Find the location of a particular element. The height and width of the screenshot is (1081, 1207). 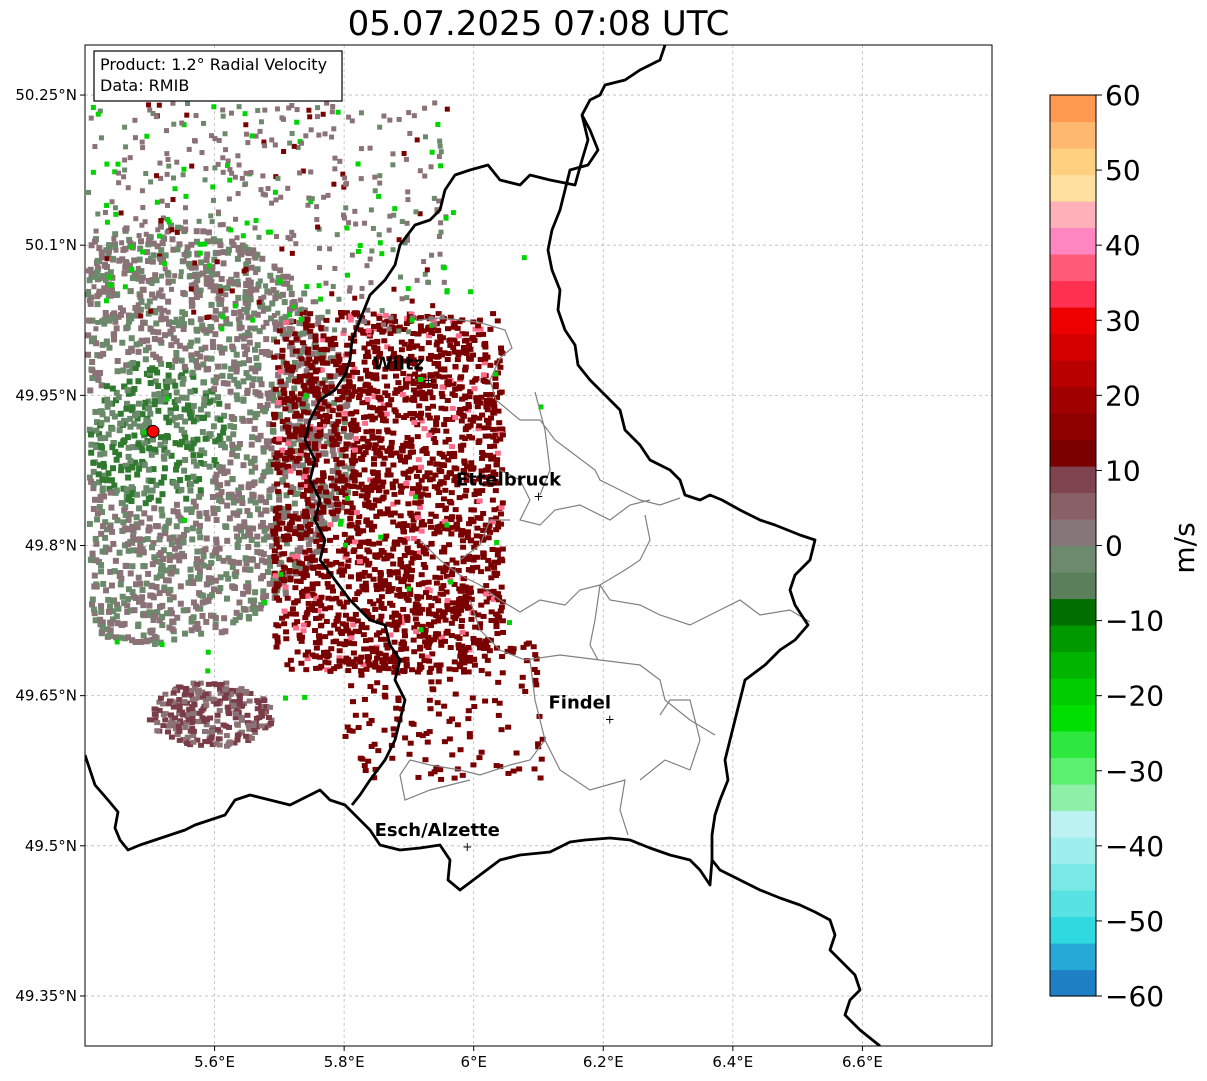

city-markers: +Wiltz+Ettelbruck+Findel+Esch/Alzette is located at coordinates (494, 603).